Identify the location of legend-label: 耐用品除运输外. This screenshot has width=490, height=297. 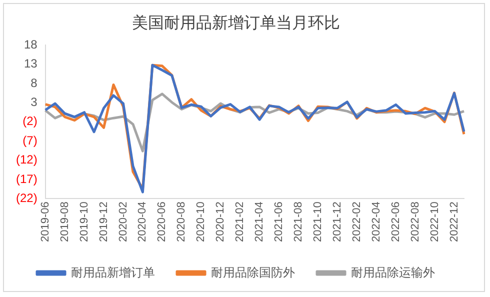
(393, 272).